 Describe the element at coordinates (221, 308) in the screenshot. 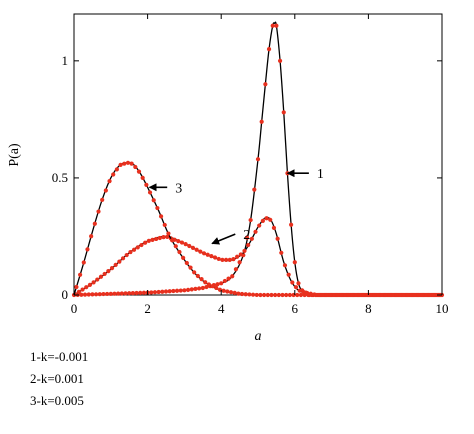

I see `x-tick-label: 4` at that location.